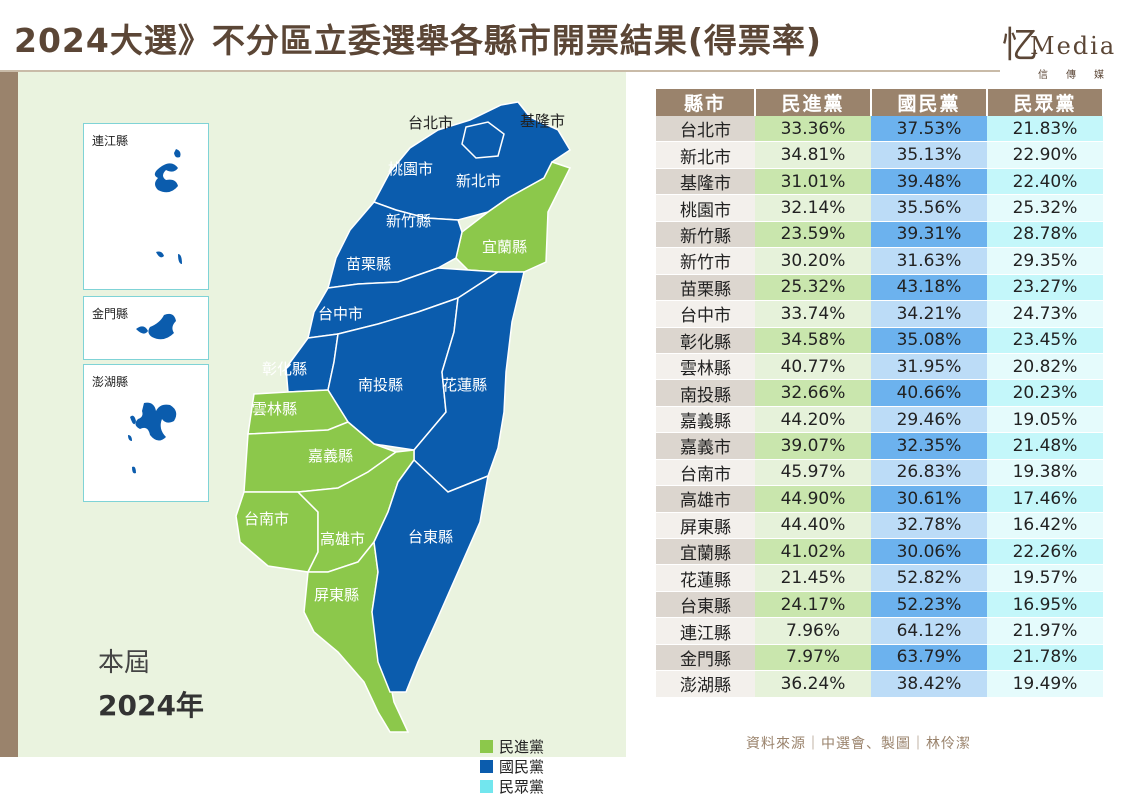  What do you see at coordinates (1045, 367) in the screenshot?
I see `cell-tpp: 20.82%` at bounding box center [1045, 367].